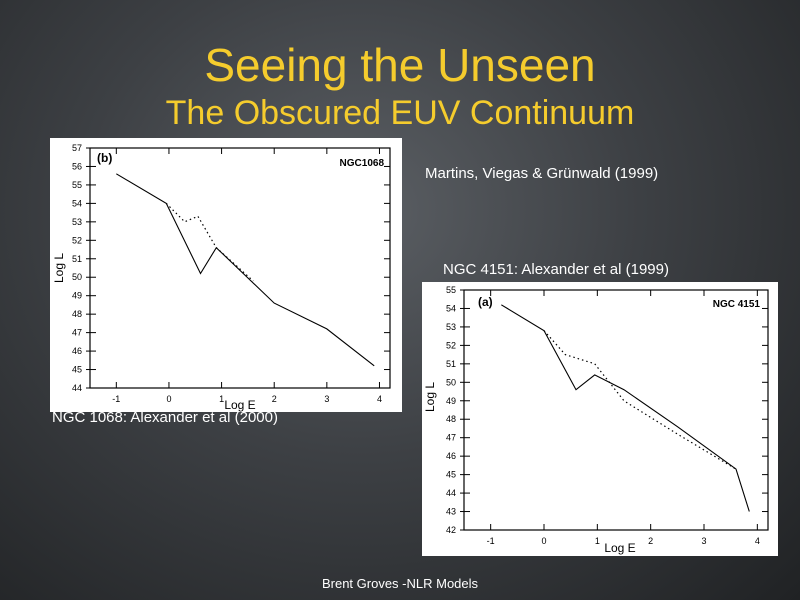 This screenshot has width=800, height=600. Describe the element at coordinates (400, 65) in the screenshot. I see `slide-title: Seeing the Unseen` at that location.